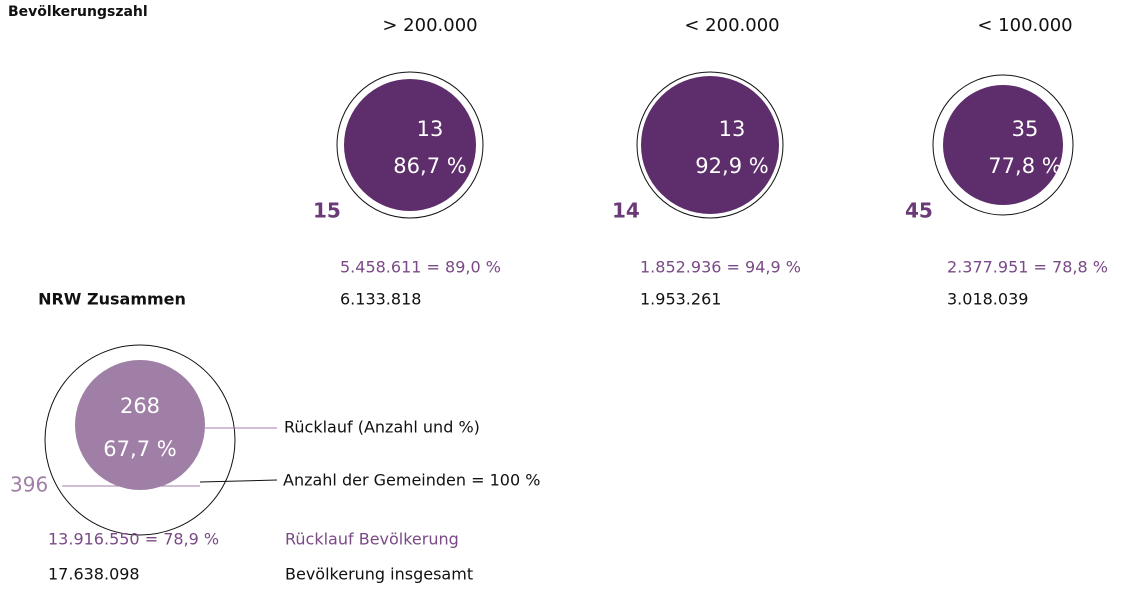 The width and height of the screenshot is (1136, 590). Describe the element at coordinates (731, 166) in the screenshot. I see `percent: 92,9 %` at that location.